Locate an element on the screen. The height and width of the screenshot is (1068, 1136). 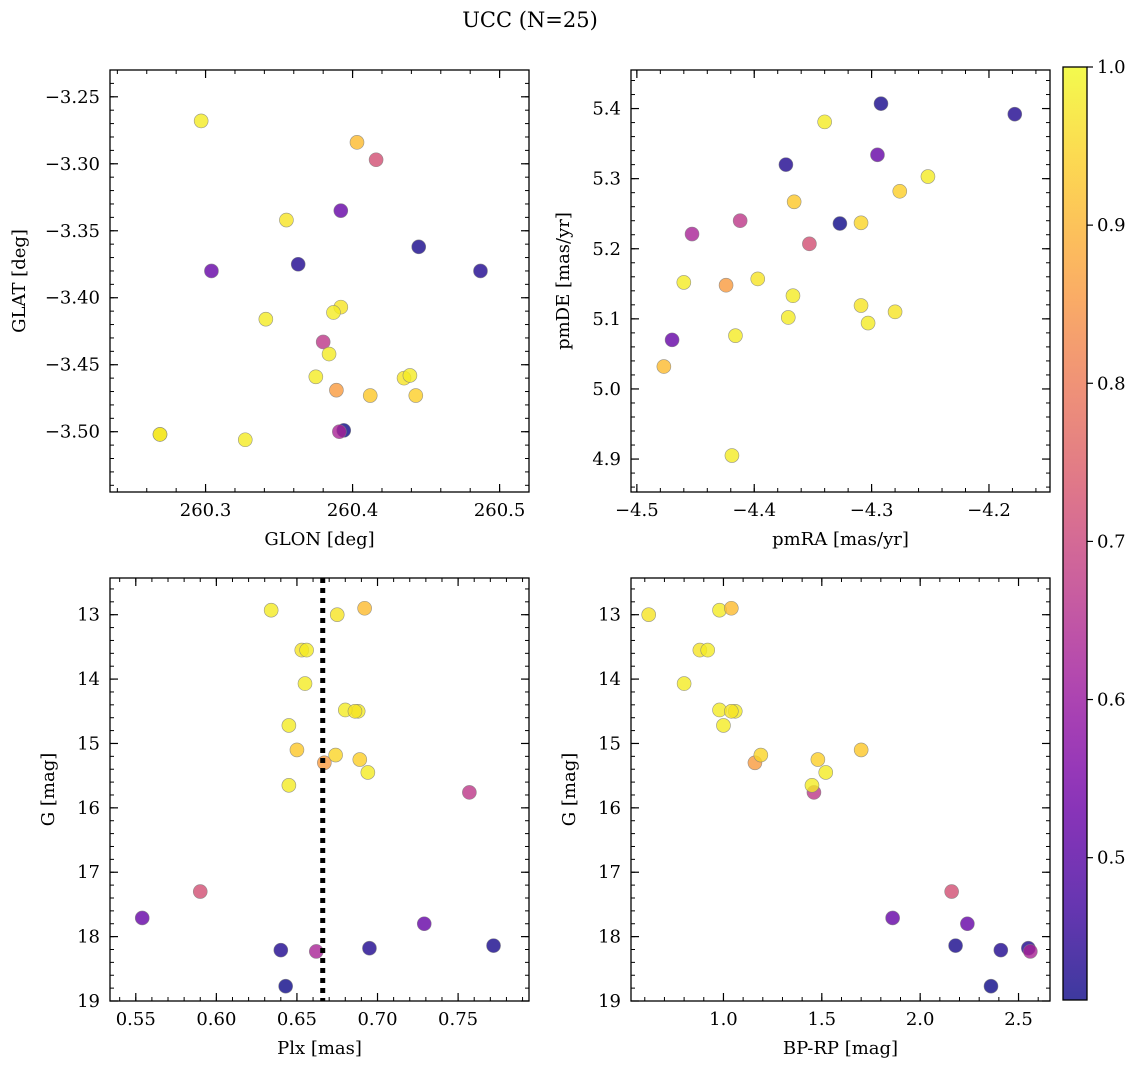
y-tick-label: 16 is located at coordinates (88, 808).